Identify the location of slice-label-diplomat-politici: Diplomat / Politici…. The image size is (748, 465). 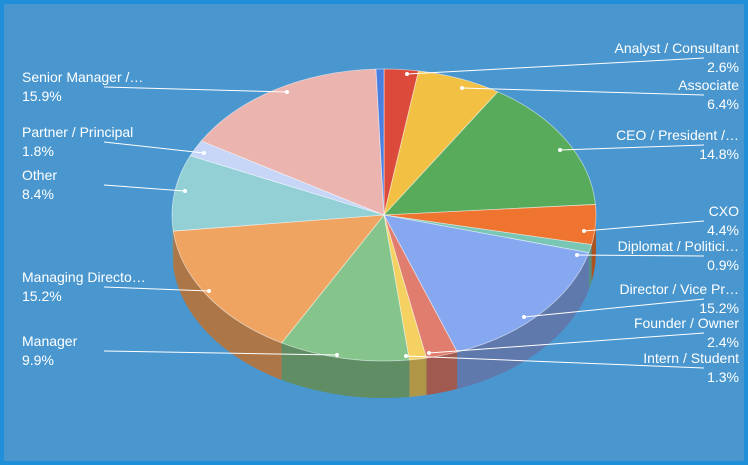
(678, 246).